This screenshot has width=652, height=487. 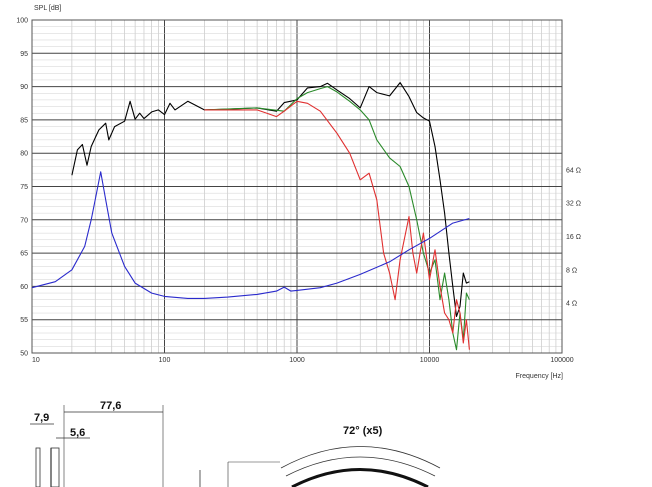 What do you see at coordinates (573, 170) in the screenshot?
I see `right-axis-label: 64 Ω` at bounding box center [573, 170].